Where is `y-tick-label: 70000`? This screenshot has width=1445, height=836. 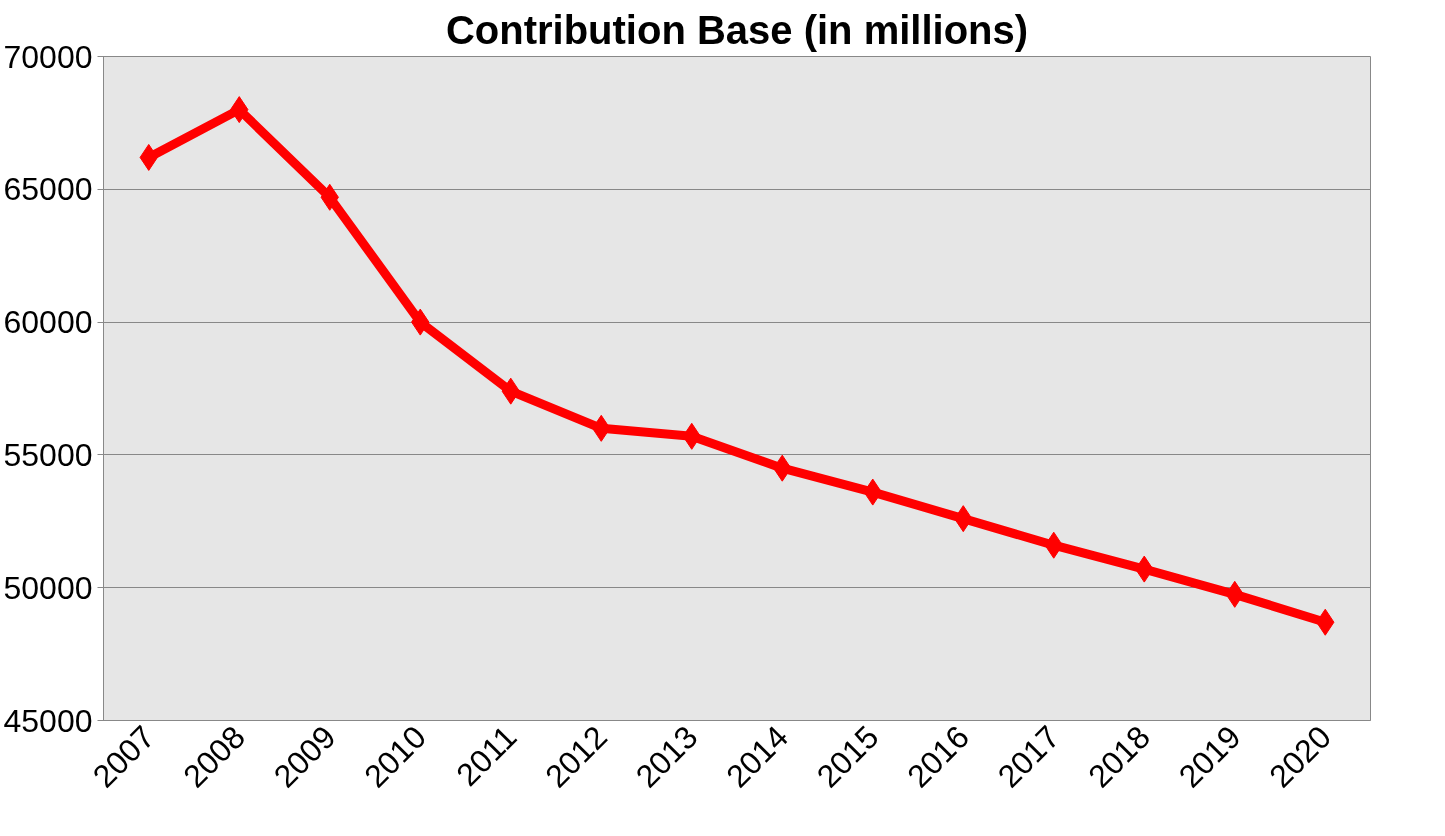 y-tick-label: 70000 is located at coordinates (48, 56).